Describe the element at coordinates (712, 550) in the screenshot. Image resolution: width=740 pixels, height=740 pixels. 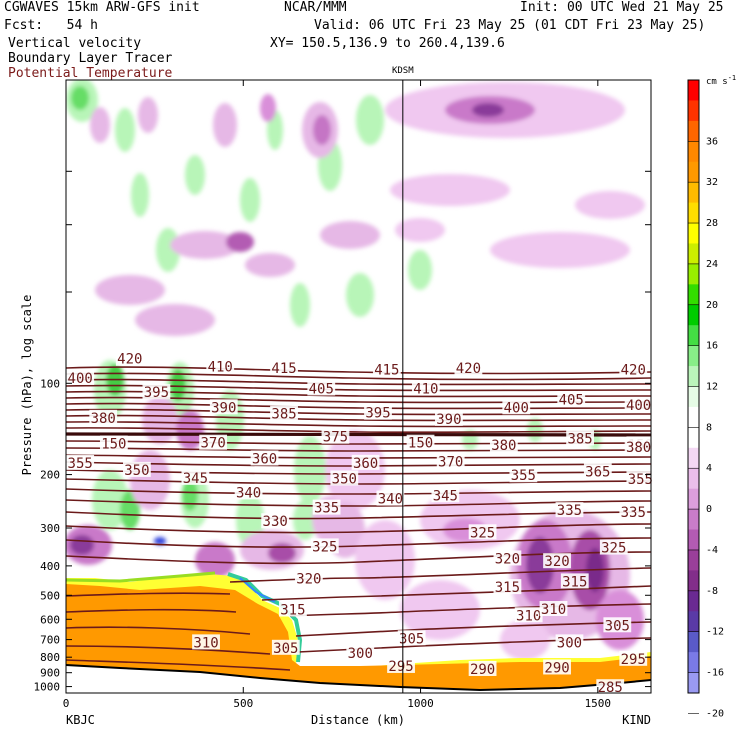
I see `colorbar-tick-label: -4` at that location.